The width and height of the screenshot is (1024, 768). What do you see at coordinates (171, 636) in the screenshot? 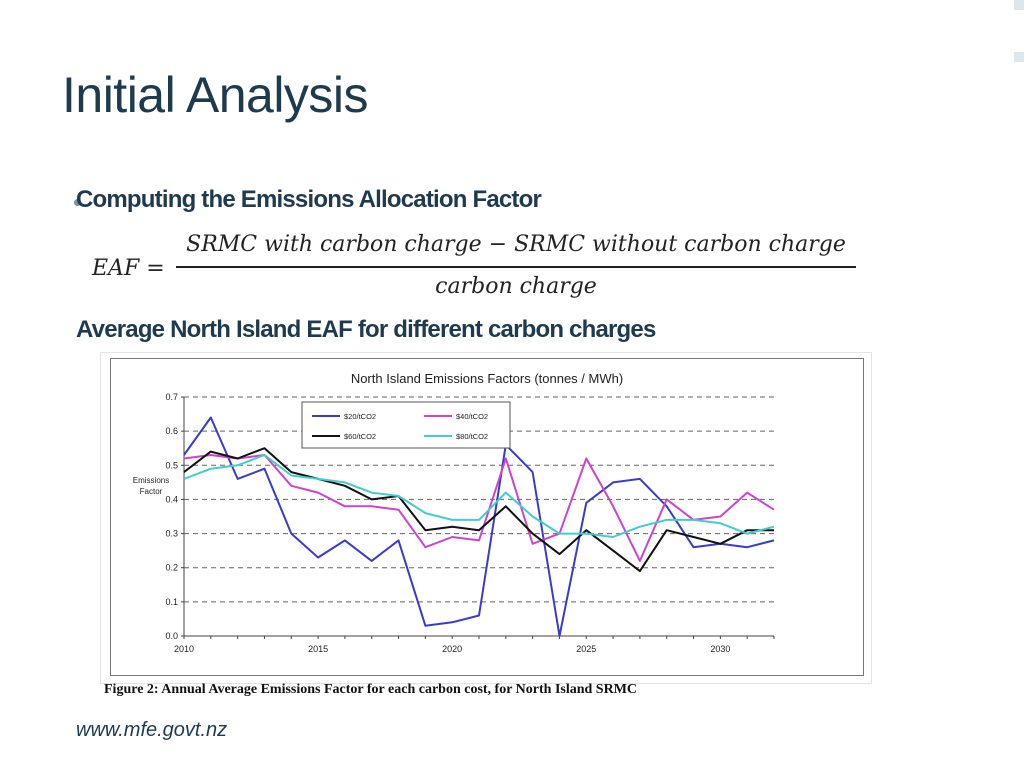
I see `y-tick-label: 0.0` at bounding box center [171, 636].